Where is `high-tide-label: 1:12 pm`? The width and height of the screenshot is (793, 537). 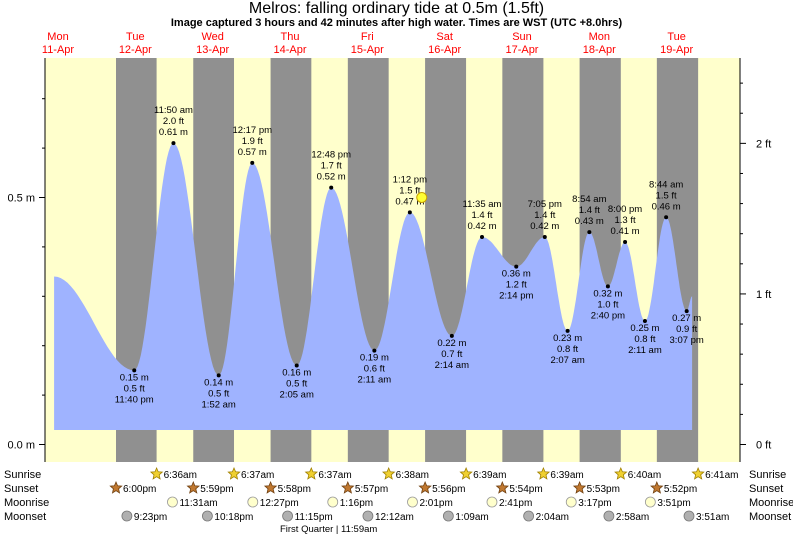
high-tide-label: 1:12 pm is located at coordinates (410, 179).